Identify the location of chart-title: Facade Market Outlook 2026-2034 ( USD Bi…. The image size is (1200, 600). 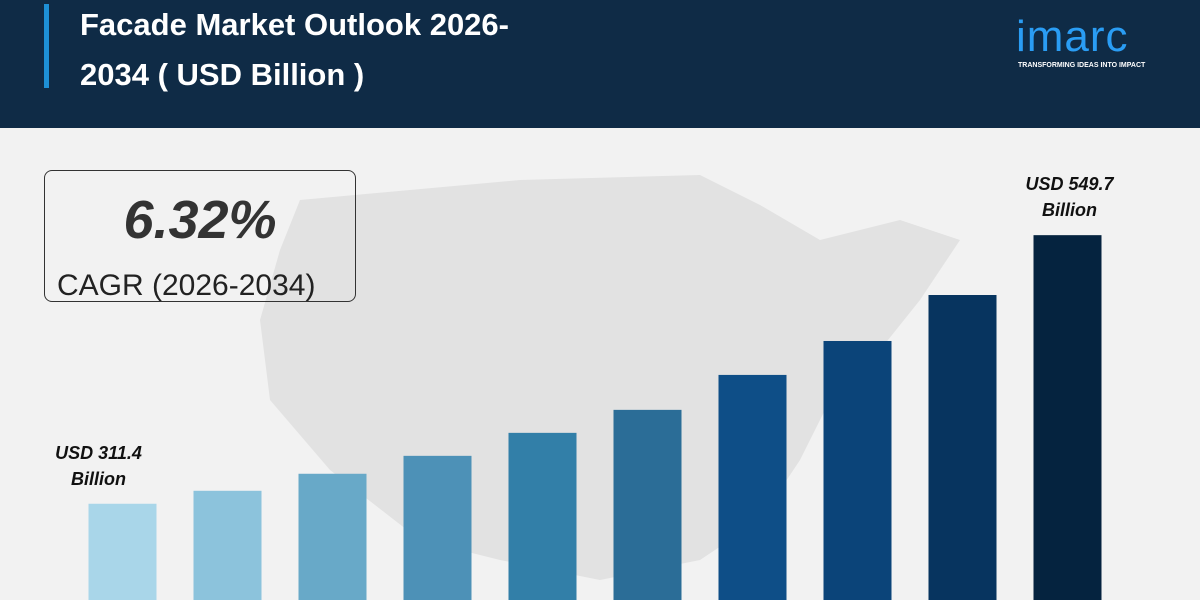
(294, 49).